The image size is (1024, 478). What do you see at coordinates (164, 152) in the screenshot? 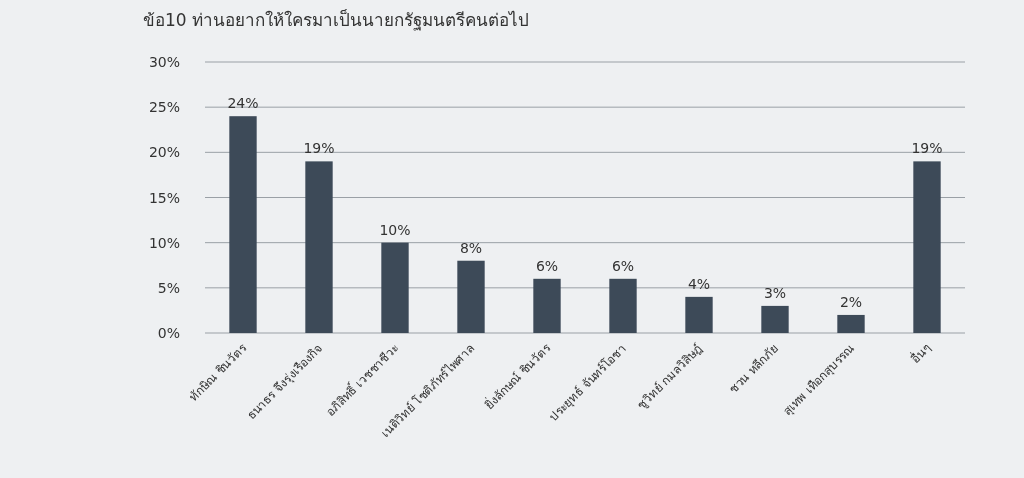
I see `y-tick-label: 20%` at bounding box center [164, 152].